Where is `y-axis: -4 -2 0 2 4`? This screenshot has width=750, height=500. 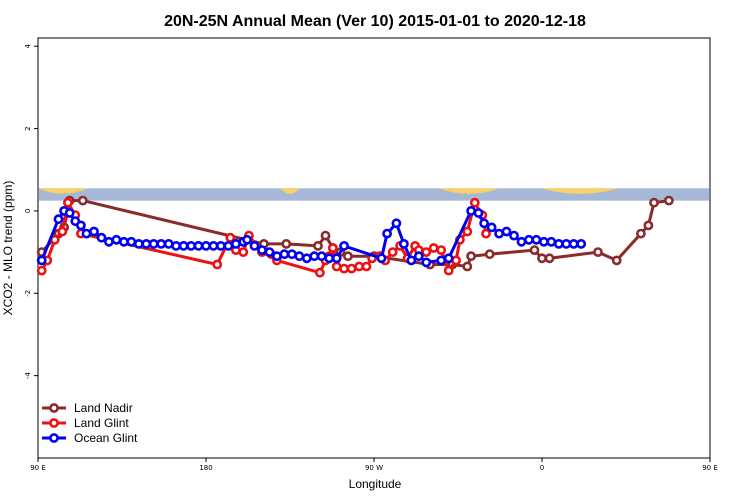
y-axis: -4 -2 0 2 4 is located at coordinates (31, 211).